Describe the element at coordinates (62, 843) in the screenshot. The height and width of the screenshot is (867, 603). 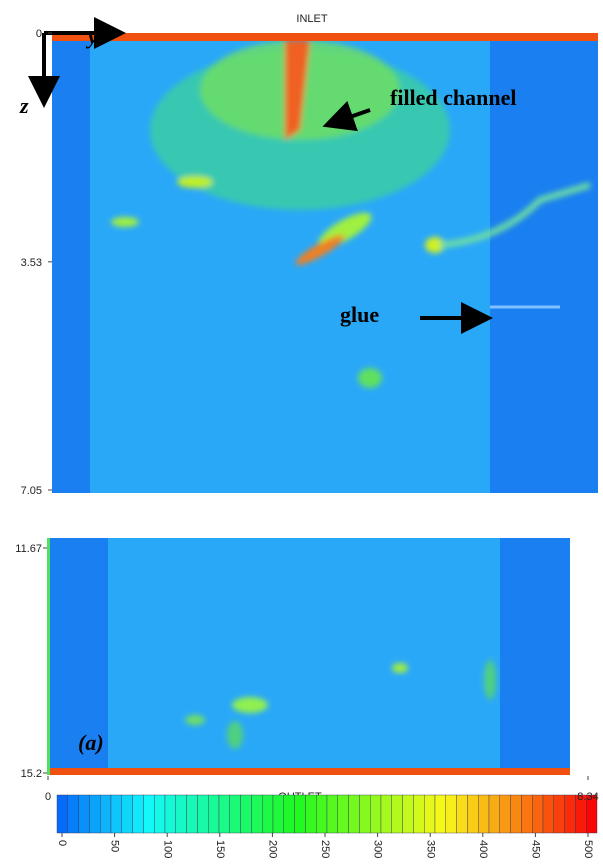
I see `colorbar-tick-label: 0` at that location.